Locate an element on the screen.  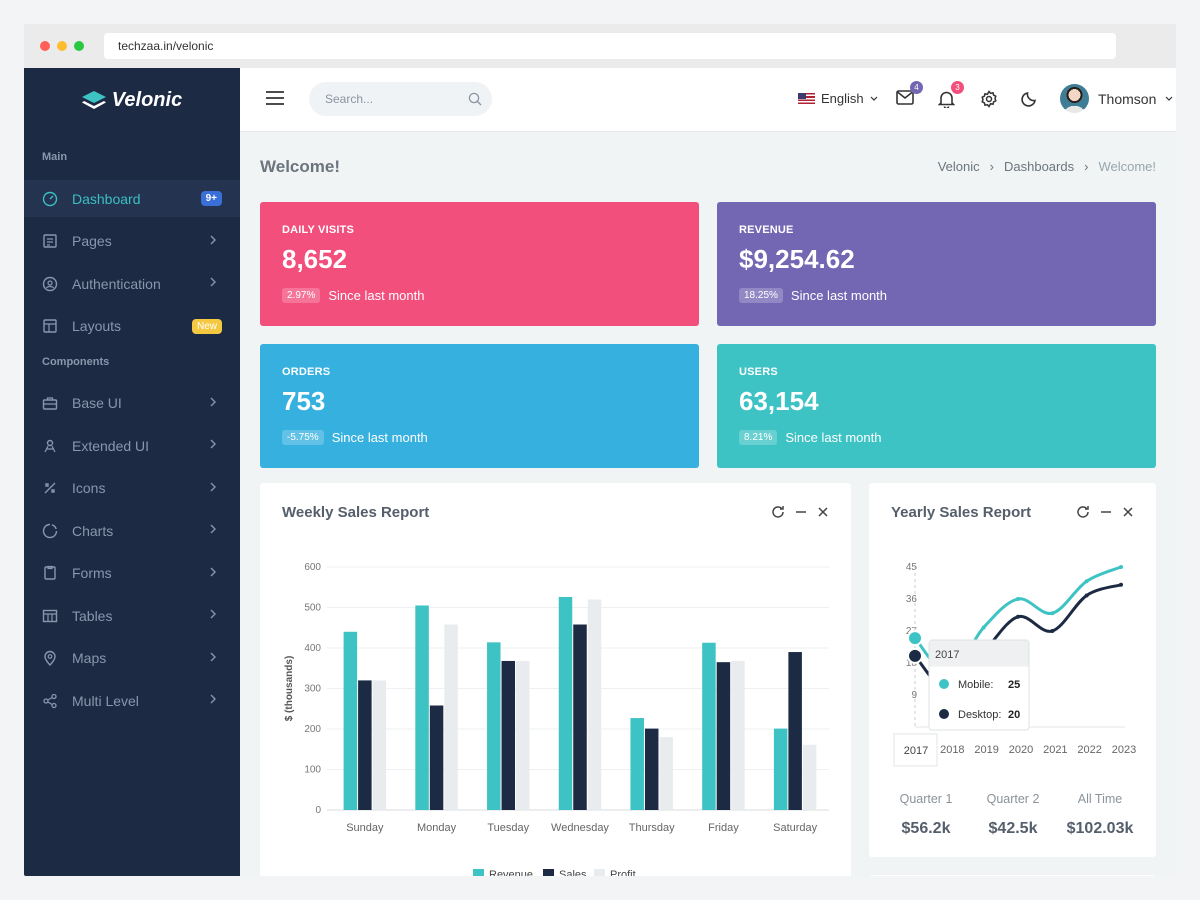
sidebar-item-extended-ui: Extended UI is located at coordinates (132, 445).